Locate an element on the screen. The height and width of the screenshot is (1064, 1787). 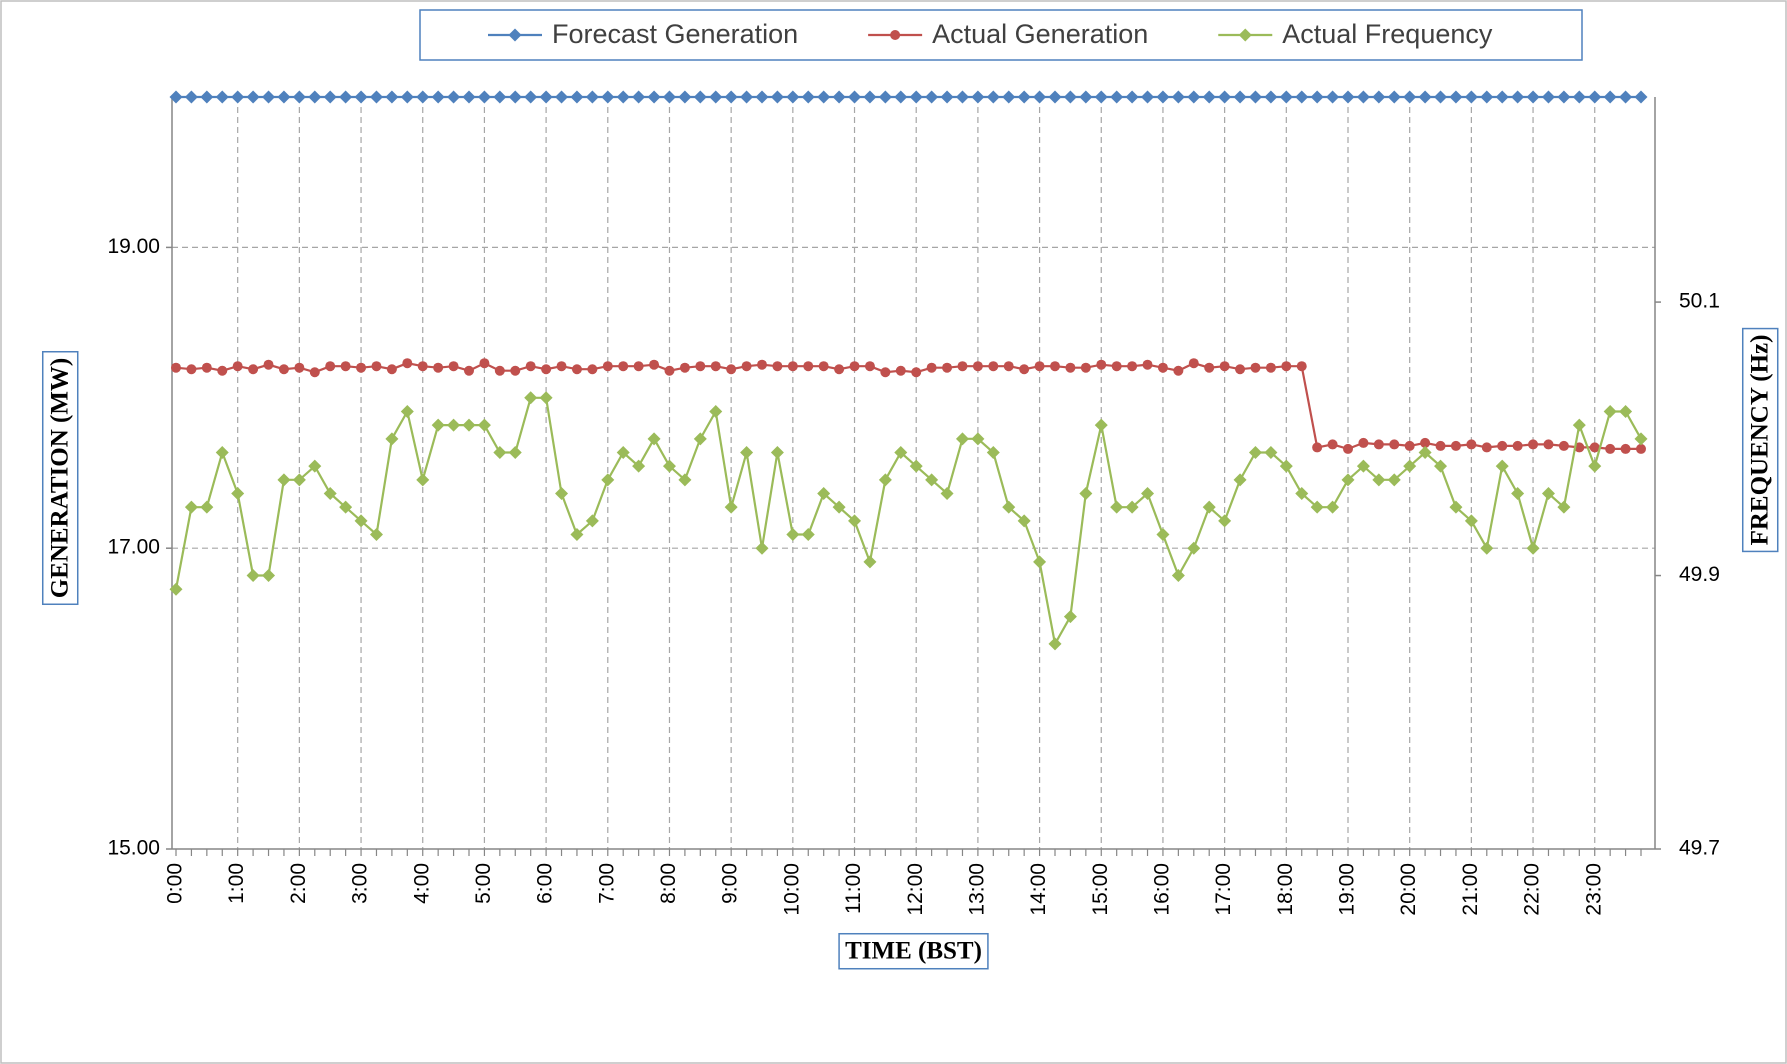
x-tick-label: 10:00 is located at coordinates (791, 889).